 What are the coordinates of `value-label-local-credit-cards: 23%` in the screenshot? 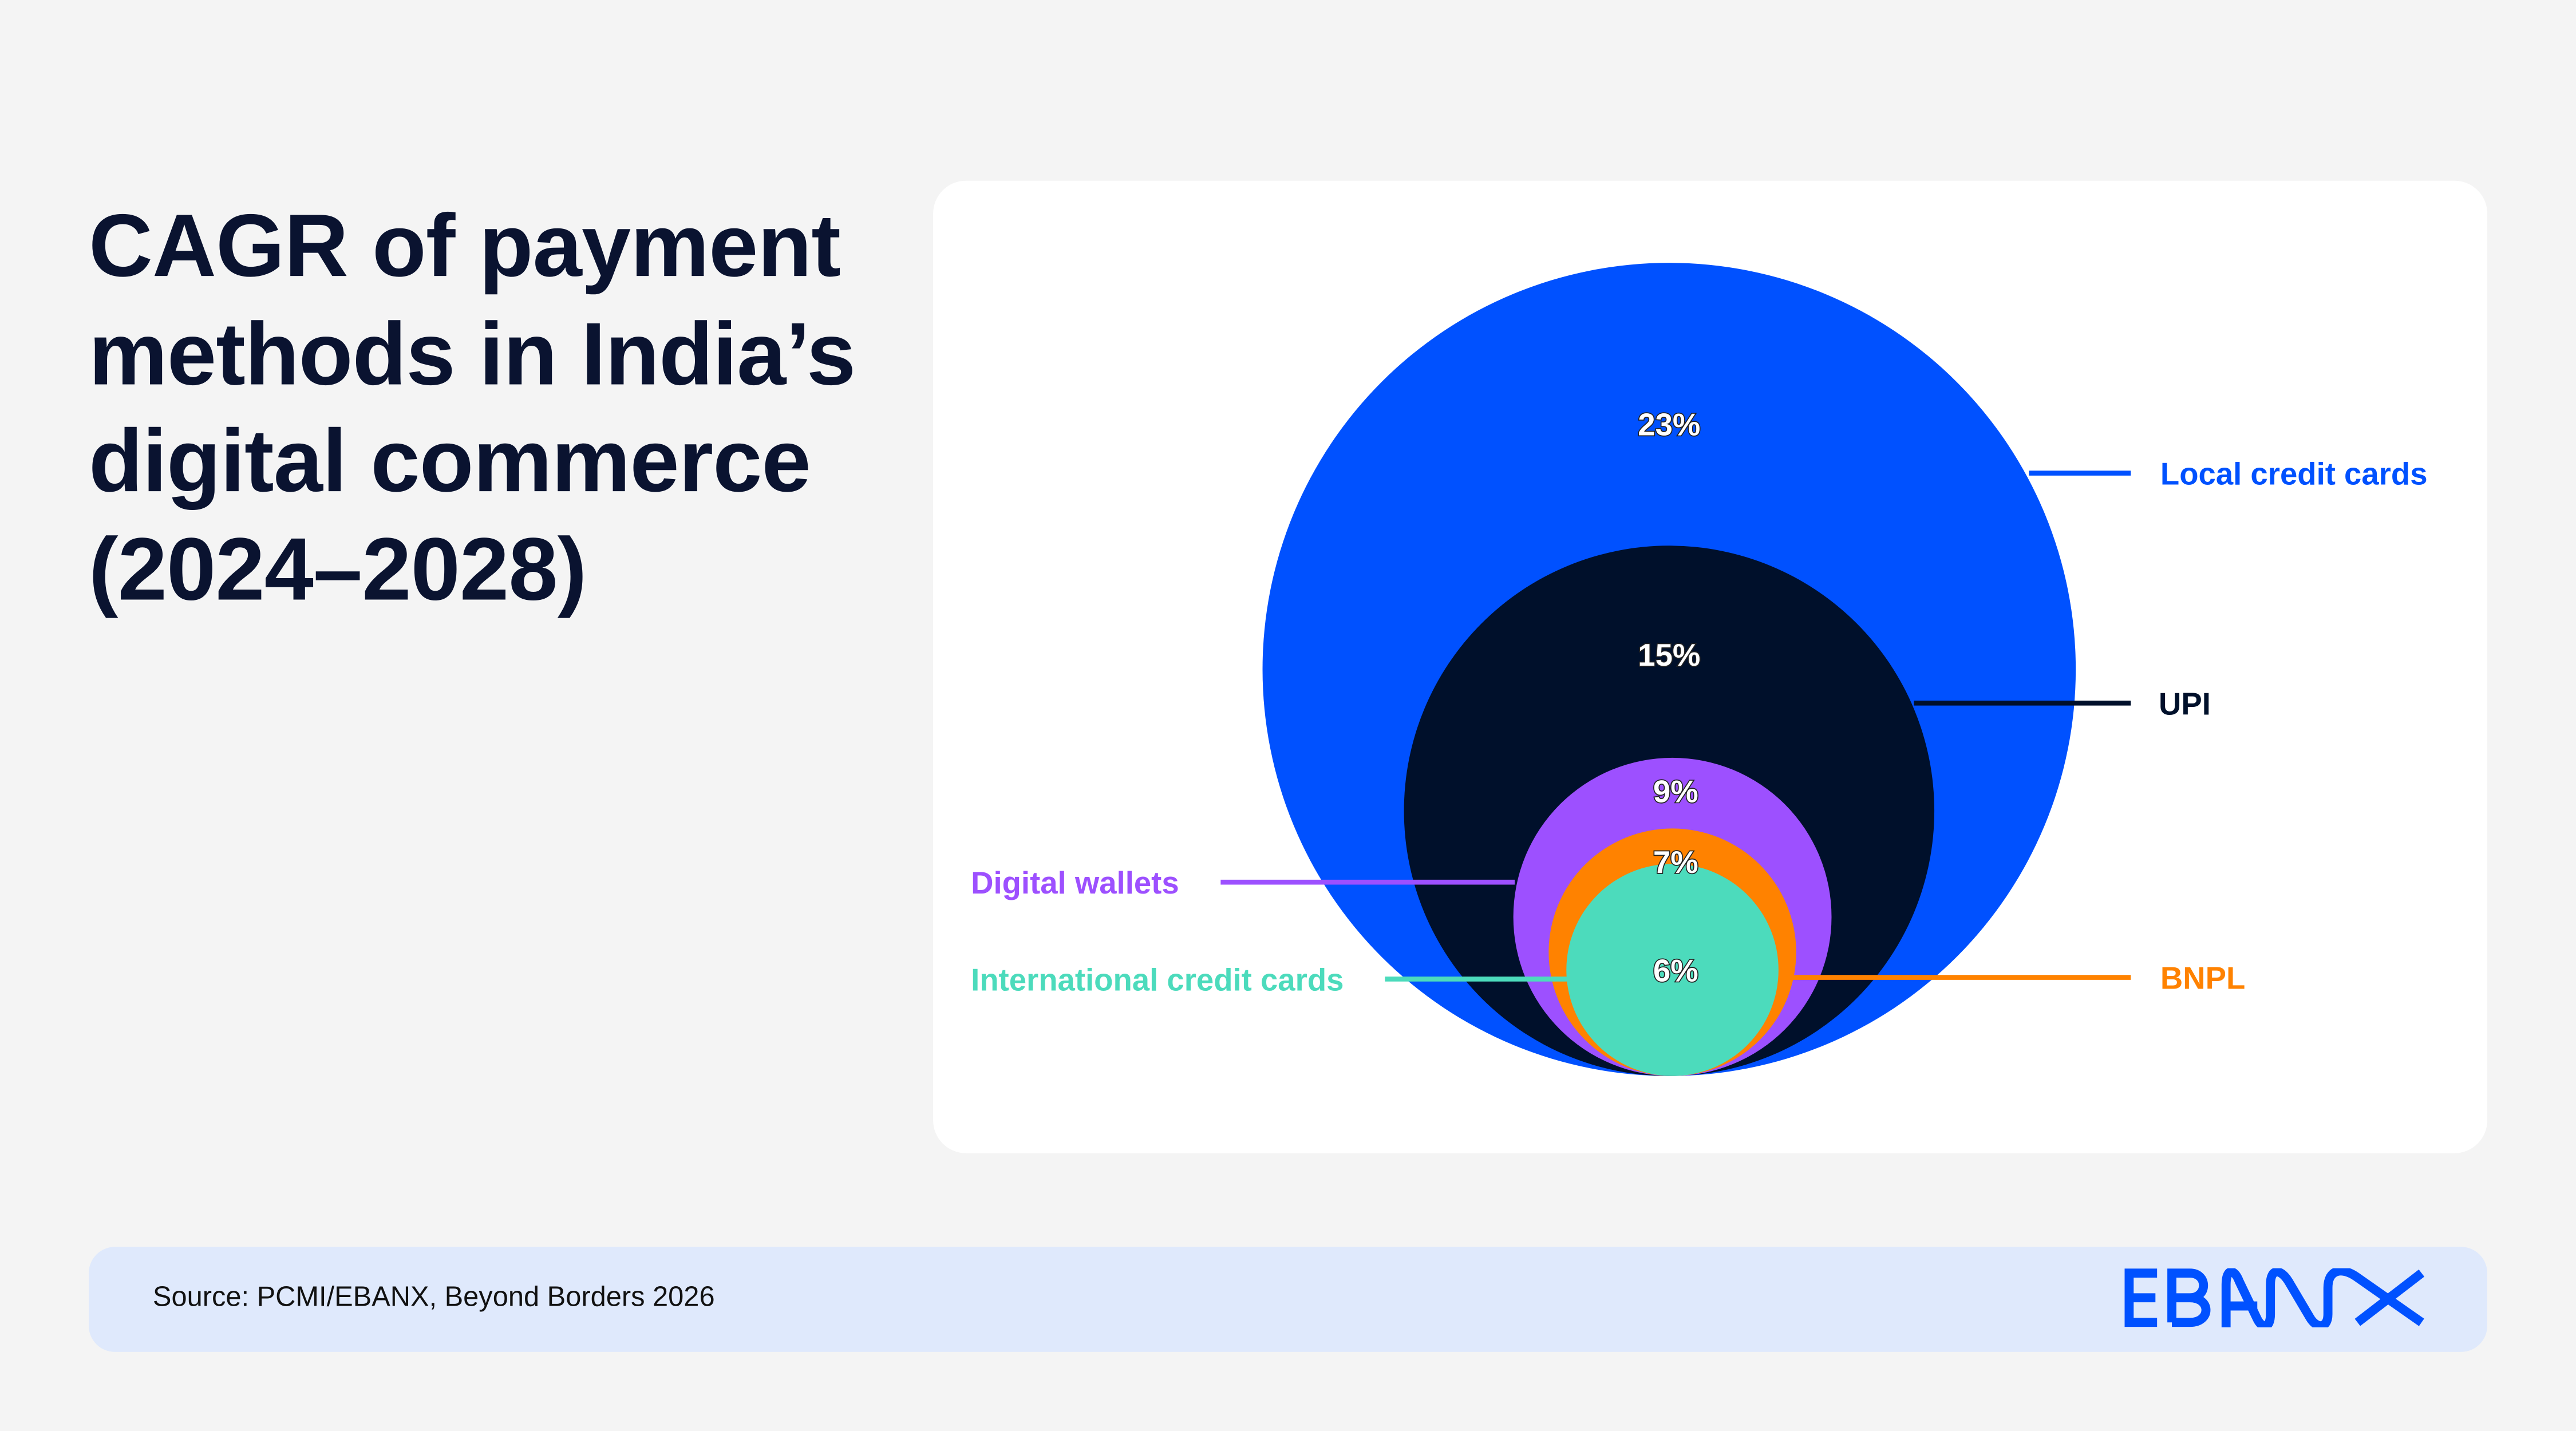 It's located at (1669, 425).